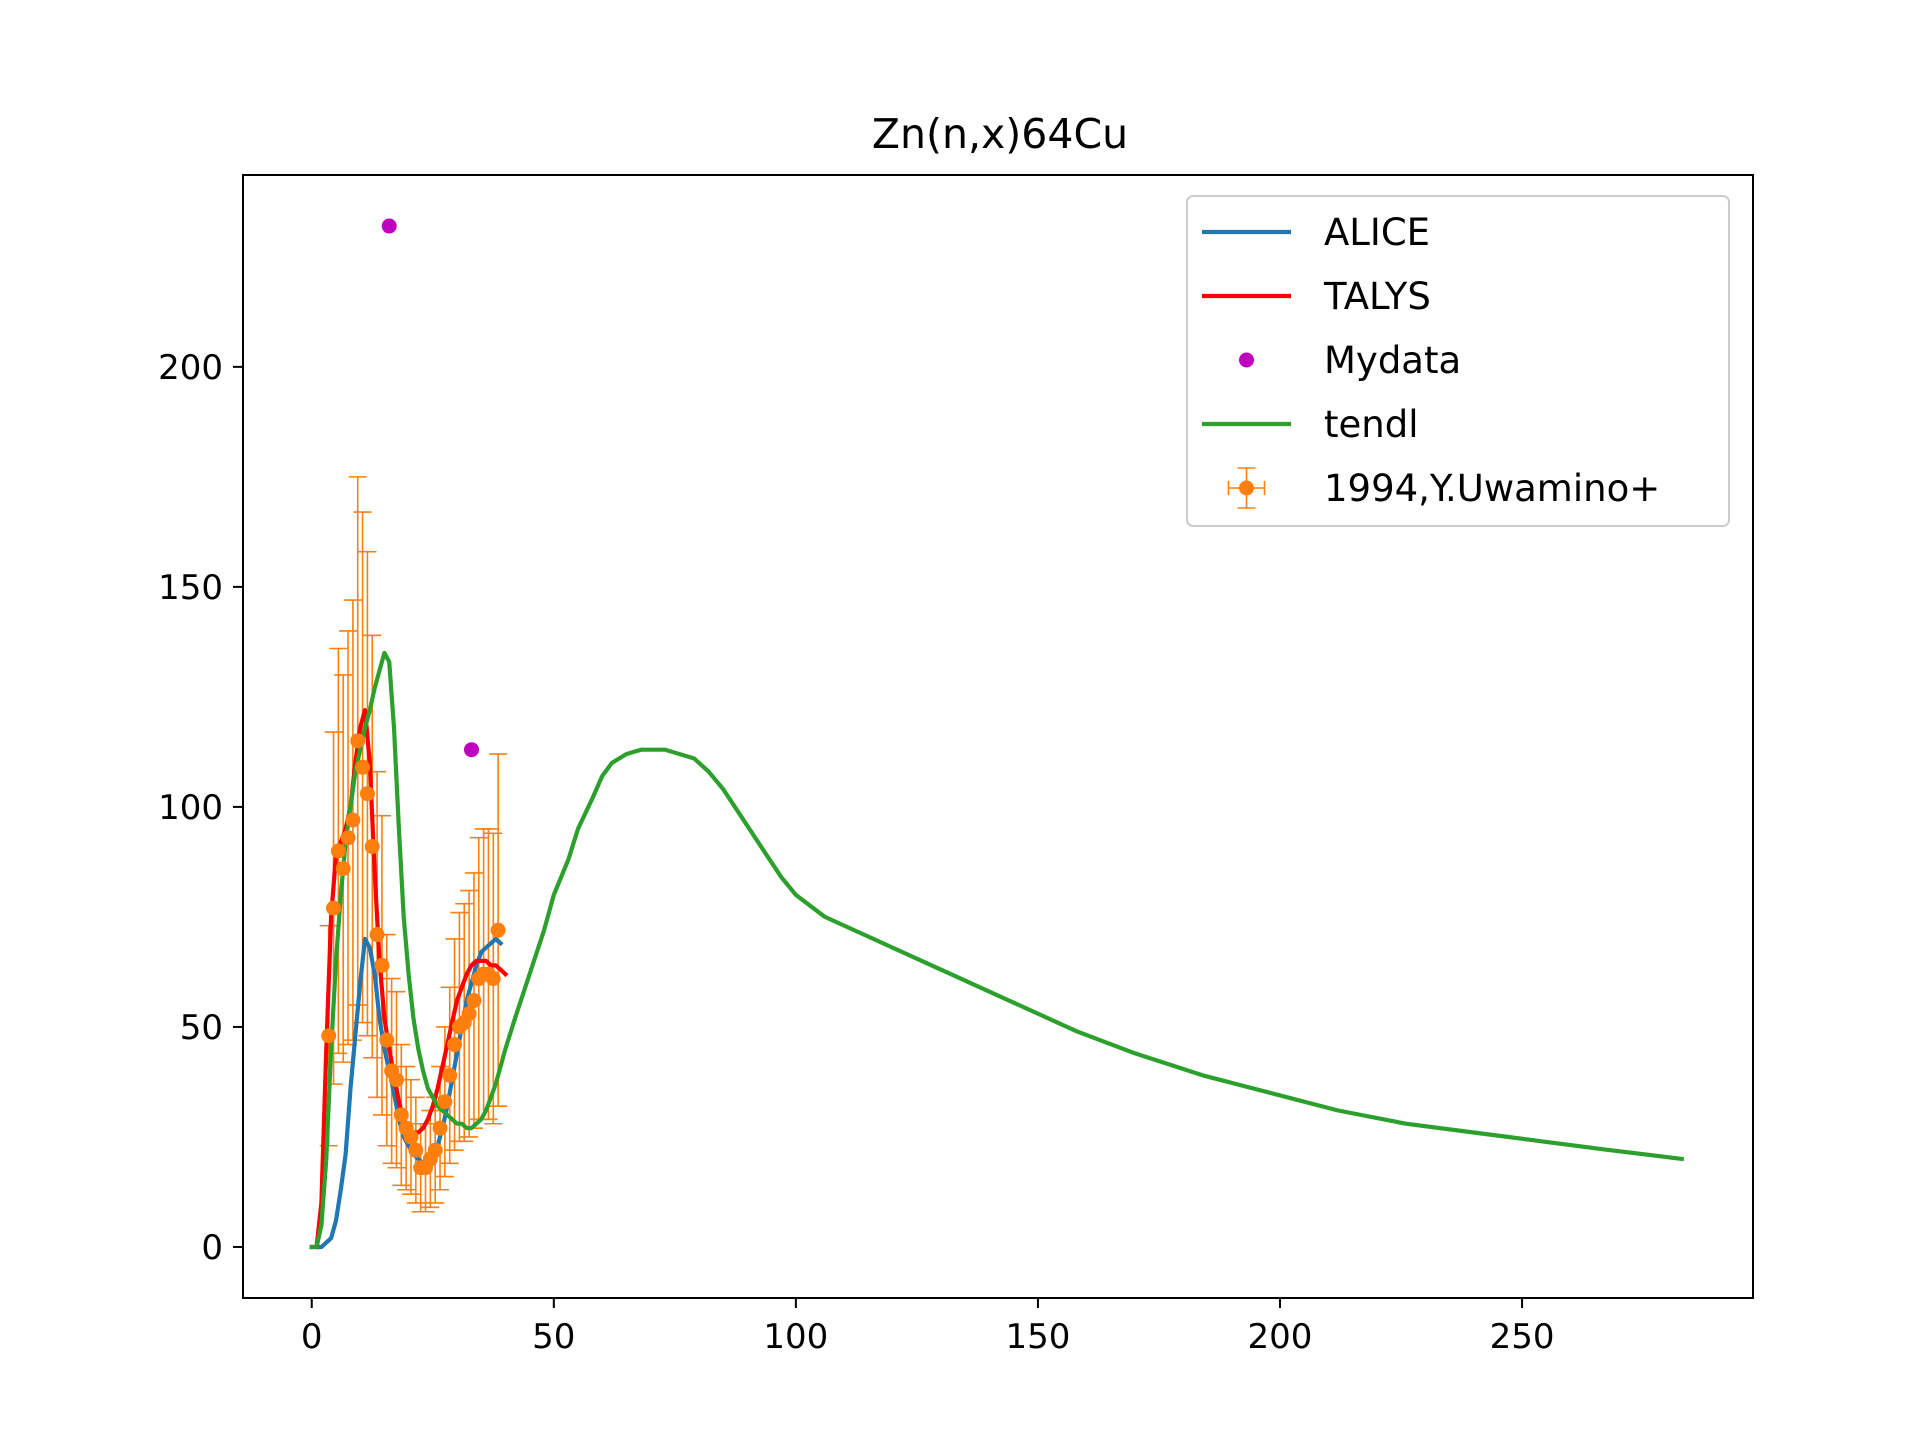 Image resolution: width=1920 pixels, height=1440 pixels. I want to click on legend-label: ALICE, so click(1377, 232).